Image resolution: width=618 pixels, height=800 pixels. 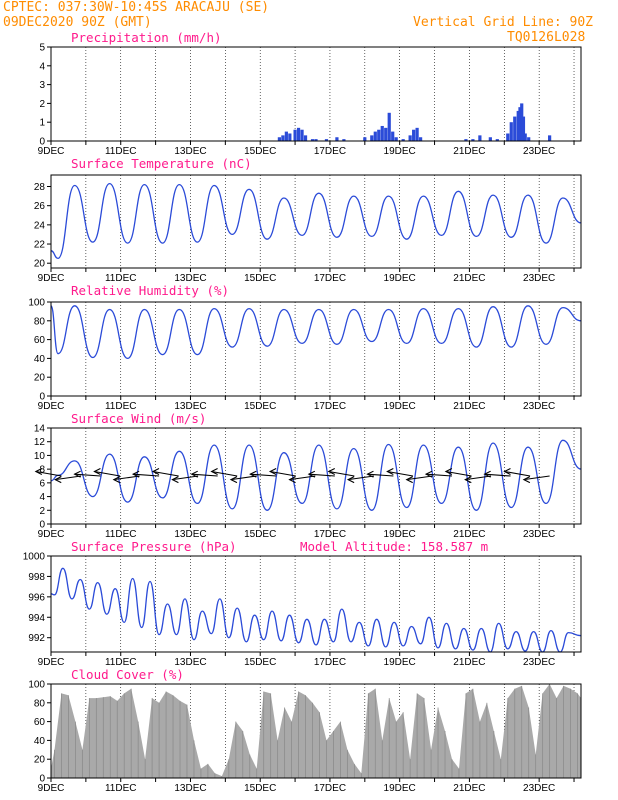 What do you see at coordinates (36, 597) in the screenshot?
I see `y-tick-label: 996` at bounding box center [36, 597].